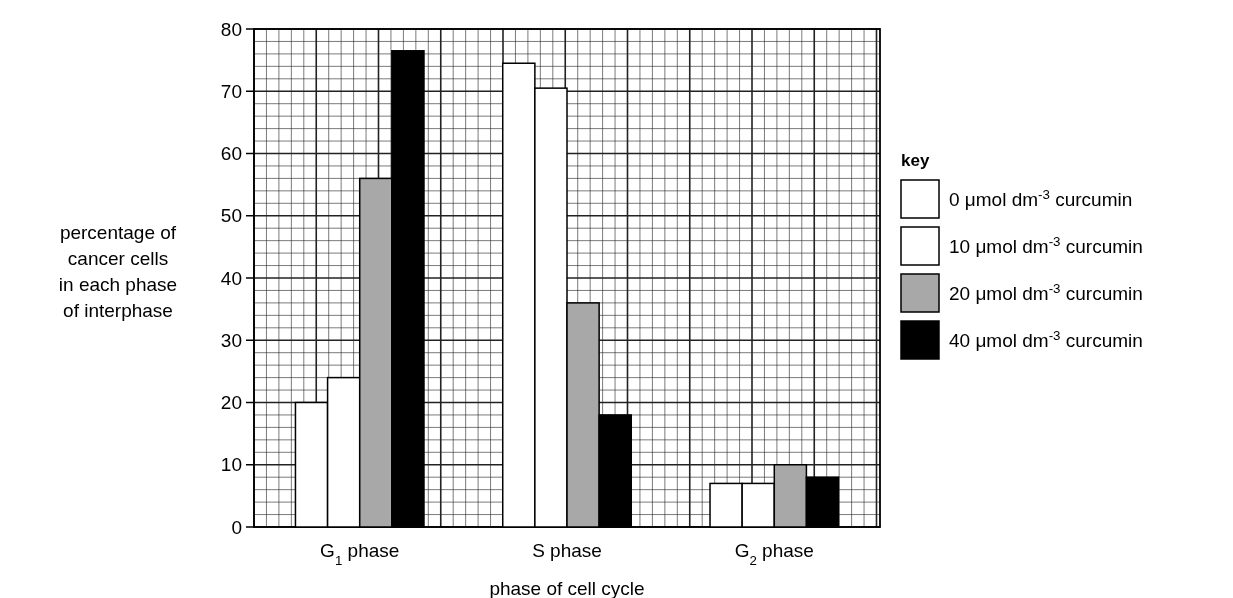 The image size is (1233, 598). What do you see at coordinates (567, 550) in the screenshot?
I see `x-tick-label: S phase` at bounding box center [567, 550].